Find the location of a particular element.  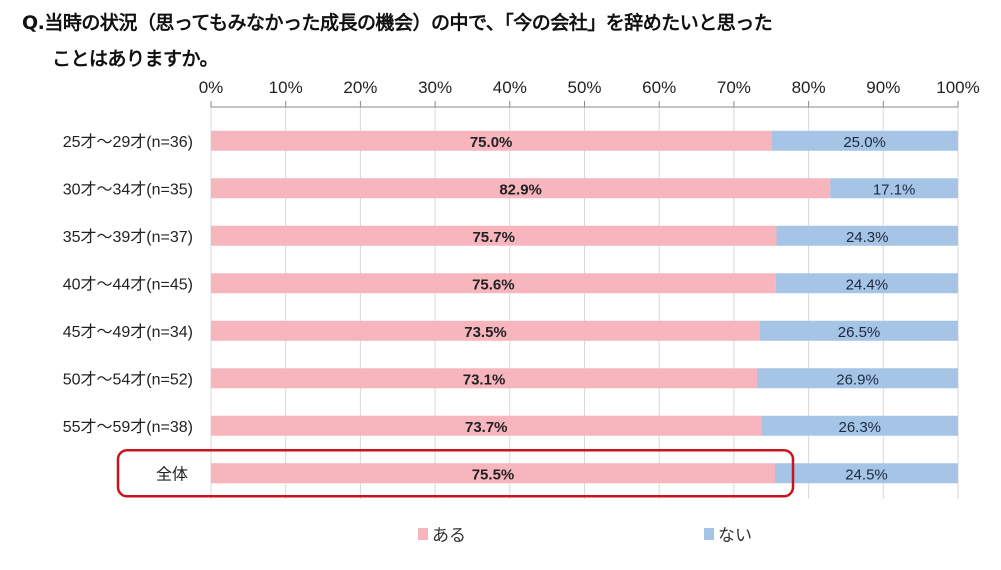

legend-label: ない is located at coordinates (735, 536).